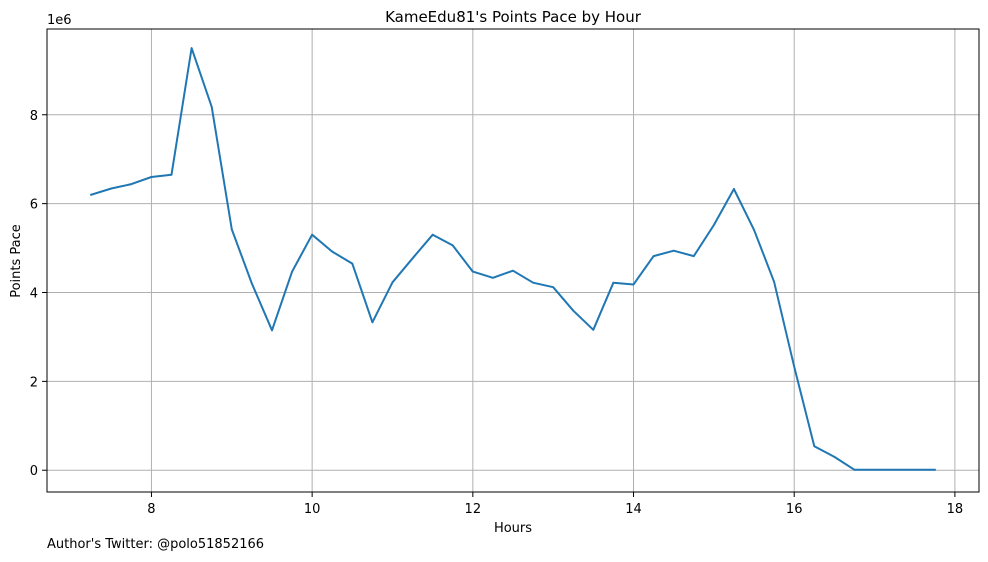 The height and width of the screenshot is (562, 988). I want to click on x-tick-label: 12, so click(473, 509).